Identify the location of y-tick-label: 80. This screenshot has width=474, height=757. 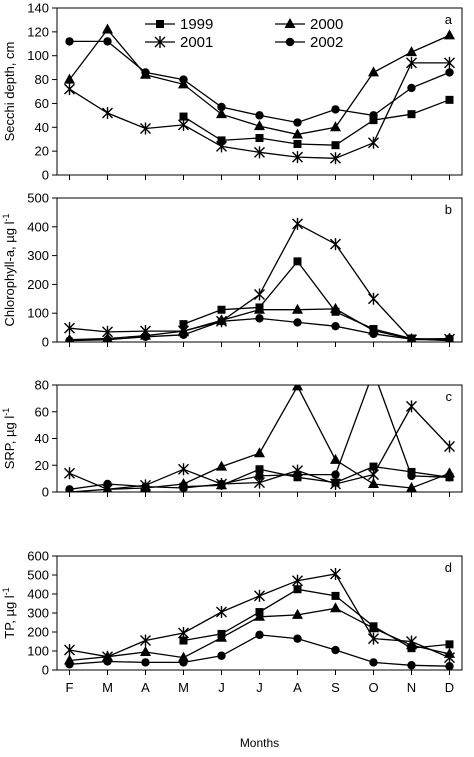
(42, 385).